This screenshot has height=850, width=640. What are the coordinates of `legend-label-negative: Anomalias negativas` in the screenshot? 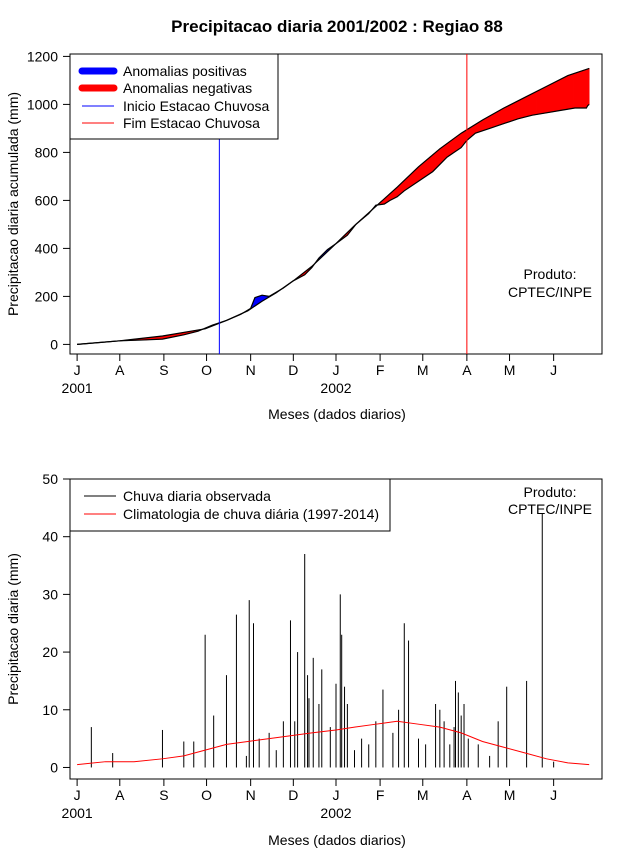 It's located at (187, 88).